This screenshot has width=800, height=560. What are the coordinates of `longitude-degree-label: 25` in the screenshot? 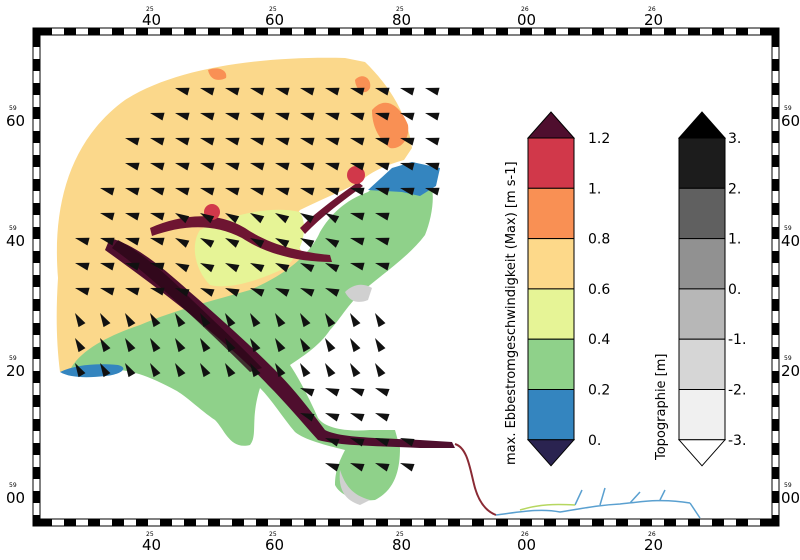 It's located at (400, 534).